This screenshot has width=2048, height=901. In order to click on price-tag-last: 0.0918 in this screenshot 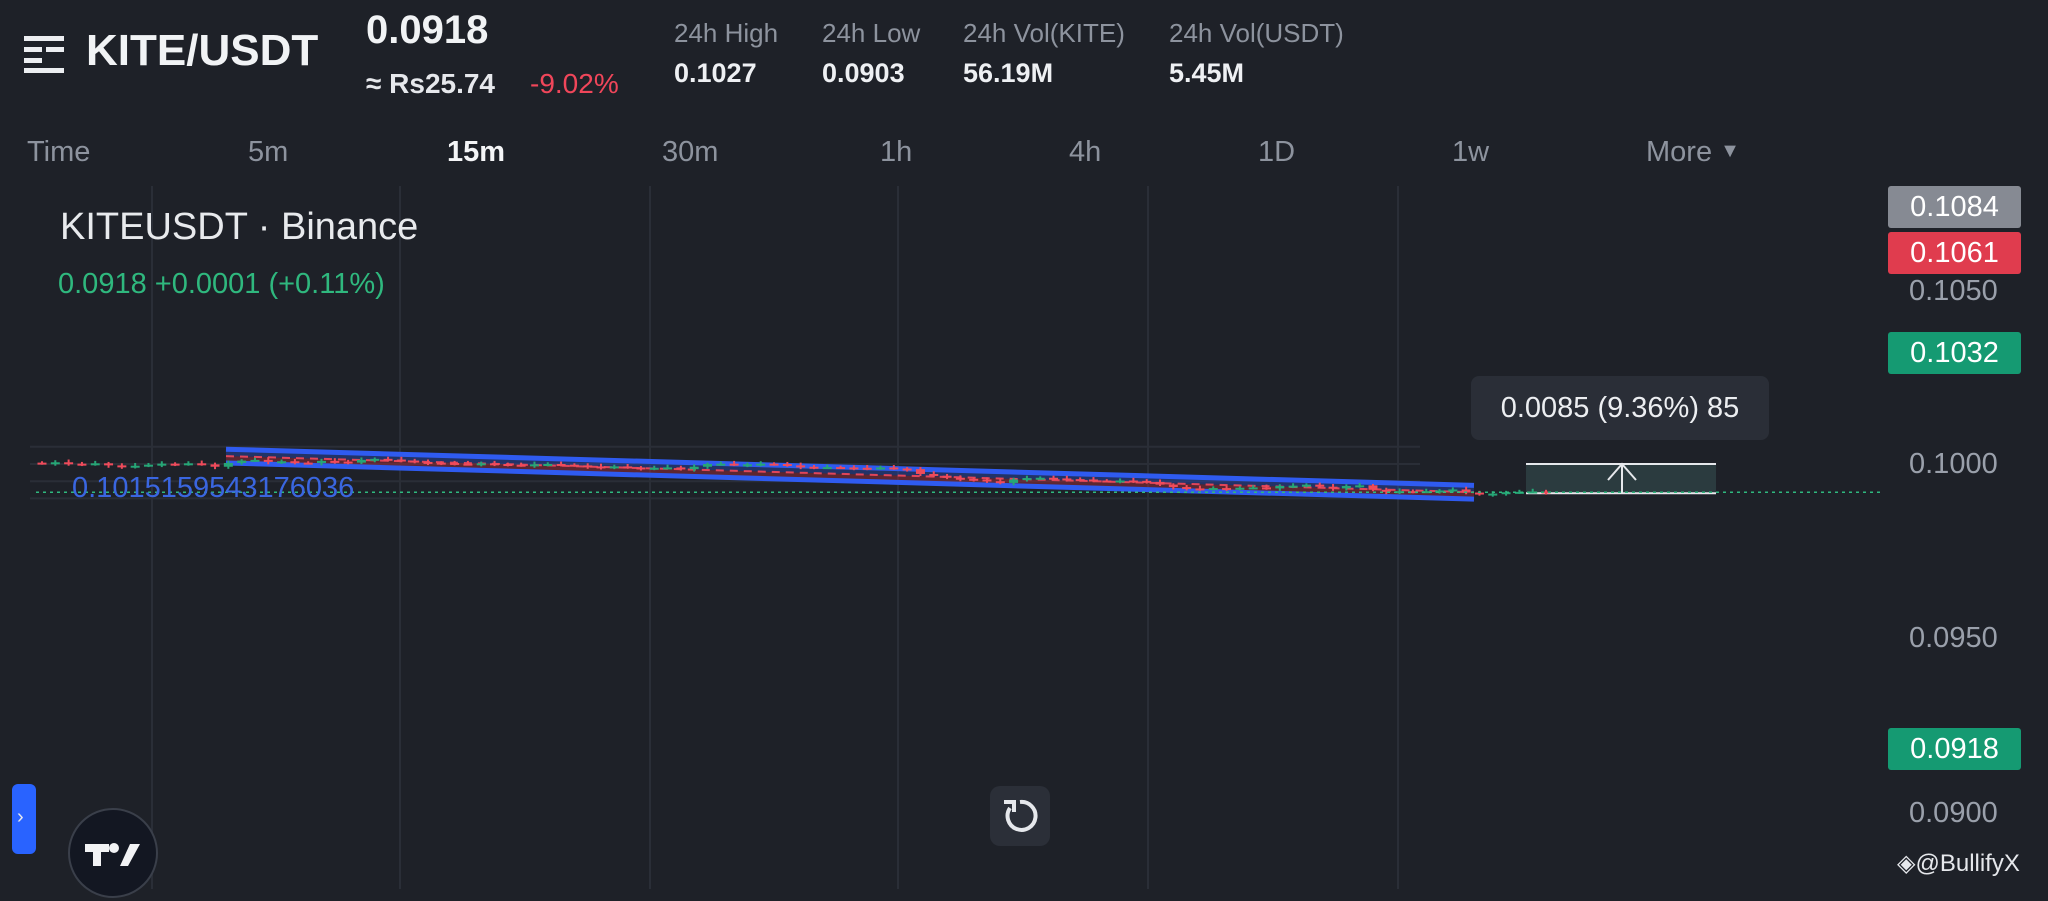, I will do `click(1954, 749)`.